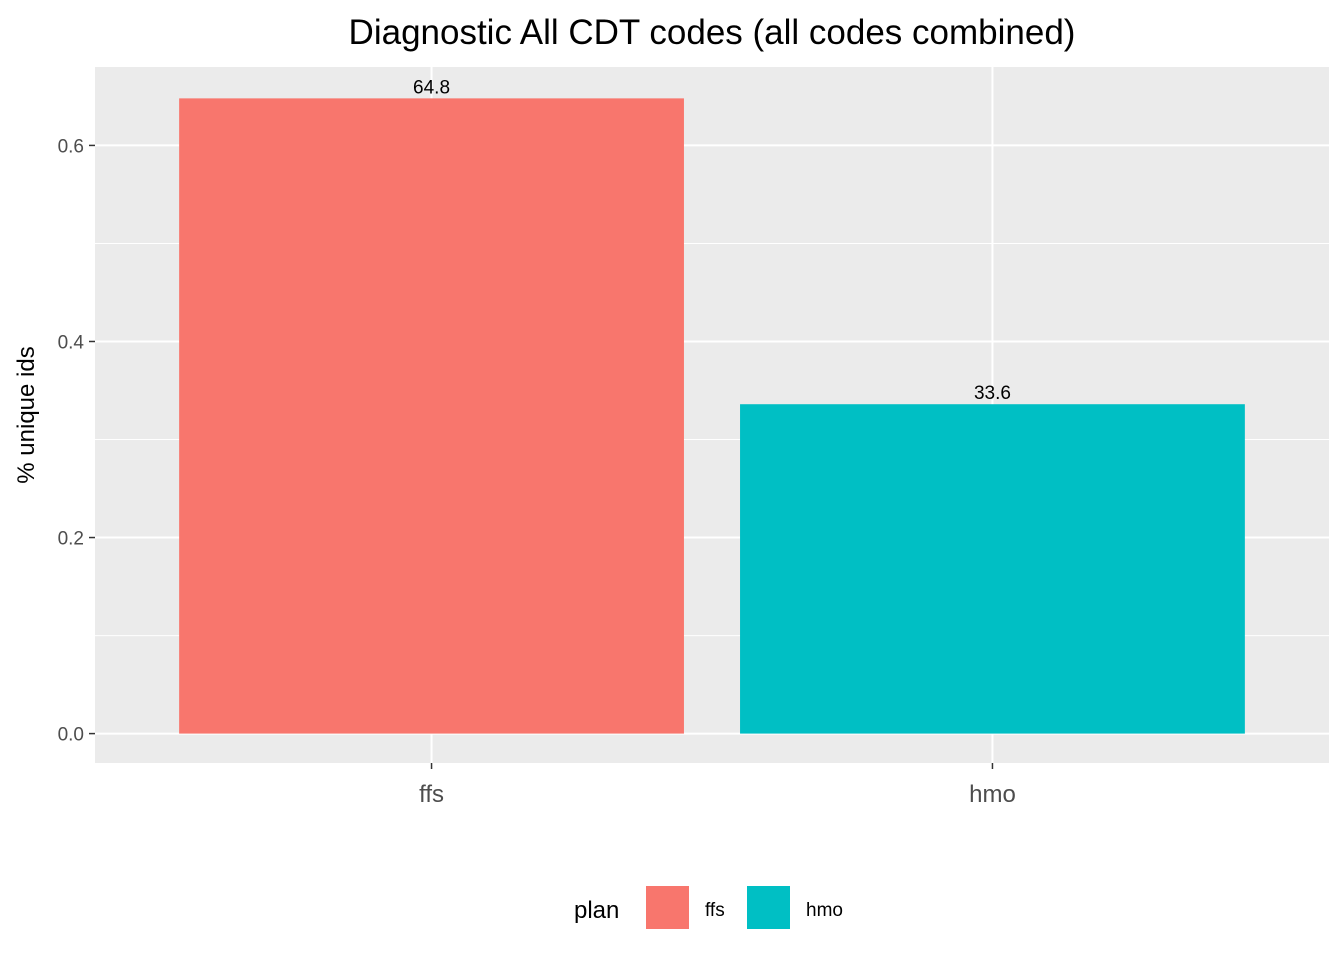 The height and width of the screenshot is (960, 1344). What do you see at coordinates (26, 414) in the screenshot?
I see `y-axis-title: % unique ids` at bounding box center [26, 414].